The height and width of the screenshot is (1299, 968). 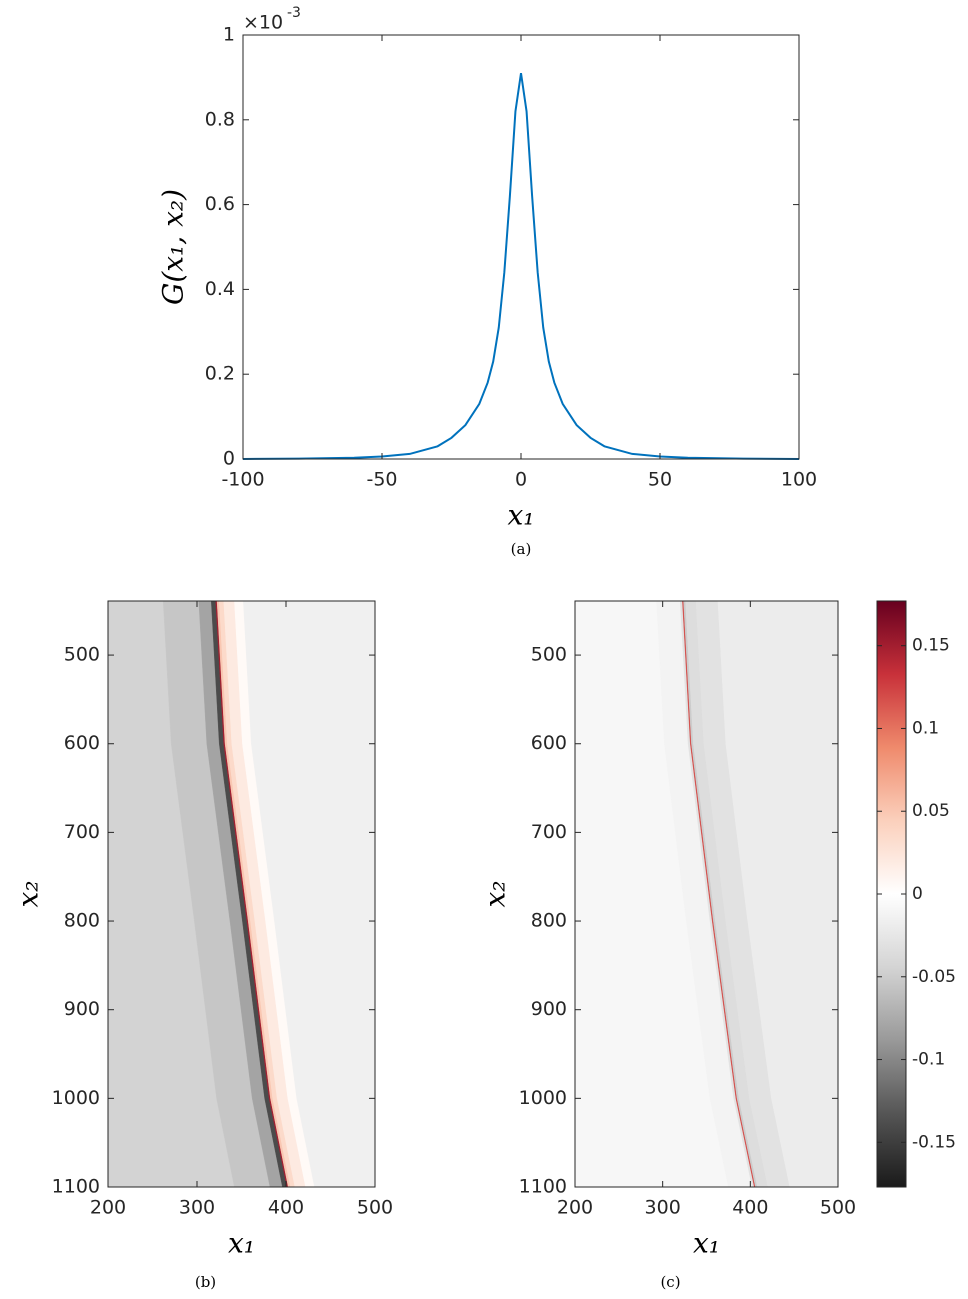 What do you see at coordinates (931, 811) in the screenshot?
I see `colorbar-tick-label: 0.05` at bounding box center [931, 811].